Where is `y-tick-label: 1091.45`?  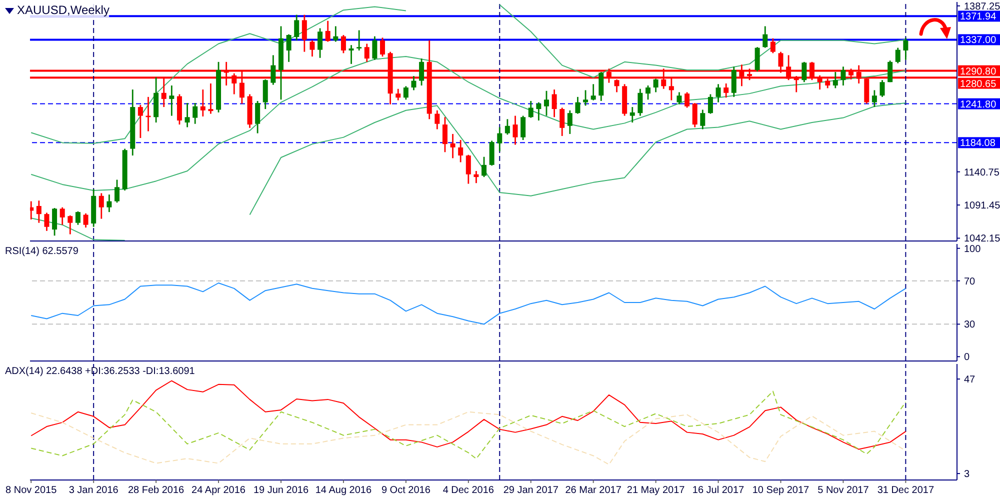
y-tick-label: 1091.45 is located at coordinates (982, 206).